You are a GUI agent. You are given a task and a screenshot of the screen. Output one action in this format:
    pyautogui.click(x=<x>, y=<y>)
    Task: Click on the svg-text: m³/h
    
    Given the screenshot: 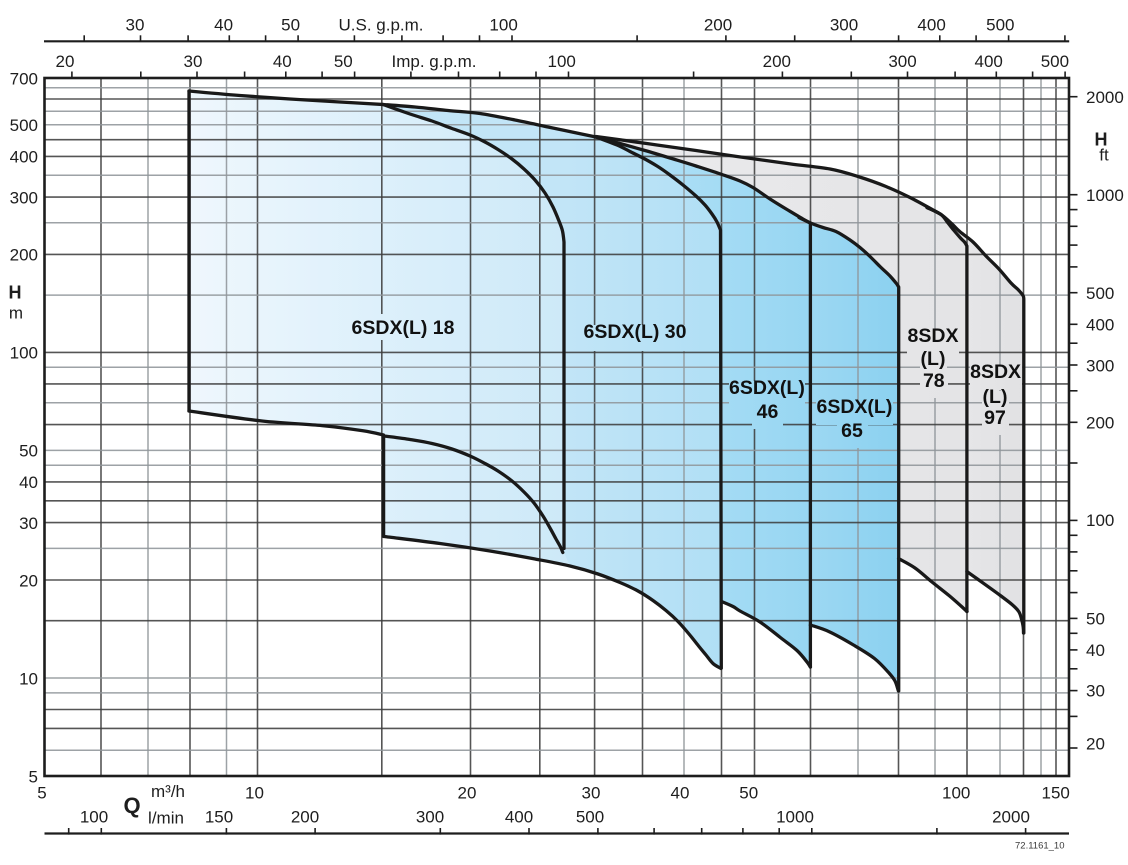 What is the action you would take?
    pyautogui.click(x=168, y=791)
    